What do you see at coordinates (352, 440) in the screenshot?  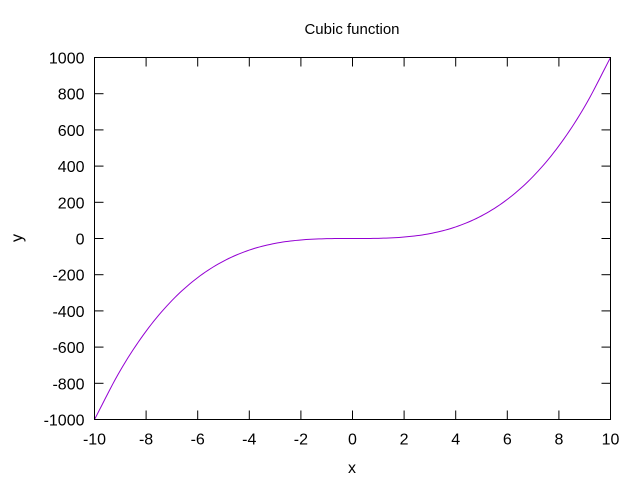 I see `x-tick-label: 0` at bounding box center [352, 440].